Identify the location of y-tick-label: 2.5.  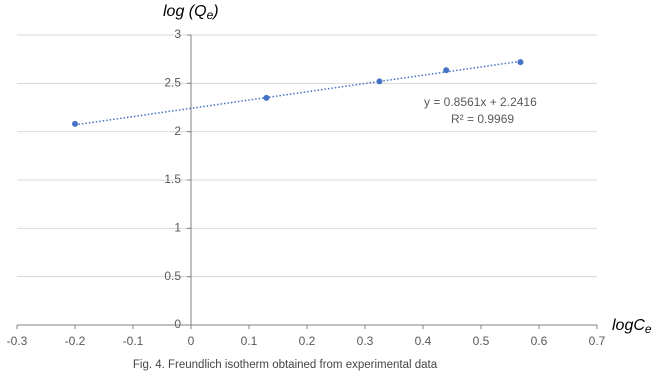
(172, 83).